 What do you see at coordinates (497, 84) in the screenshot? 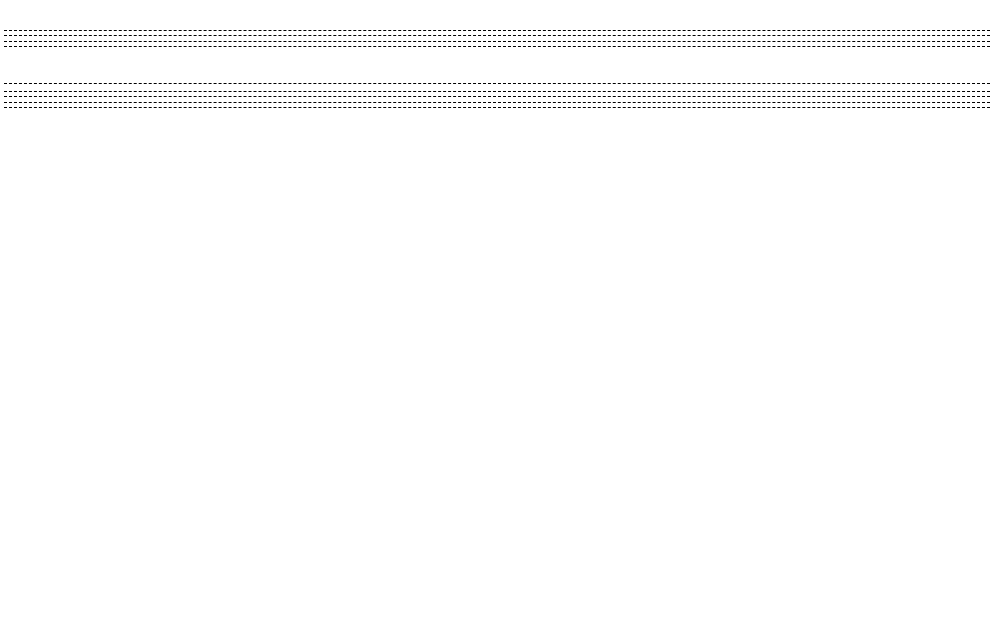
I see `divider-single` at bounding box center [497, 84].